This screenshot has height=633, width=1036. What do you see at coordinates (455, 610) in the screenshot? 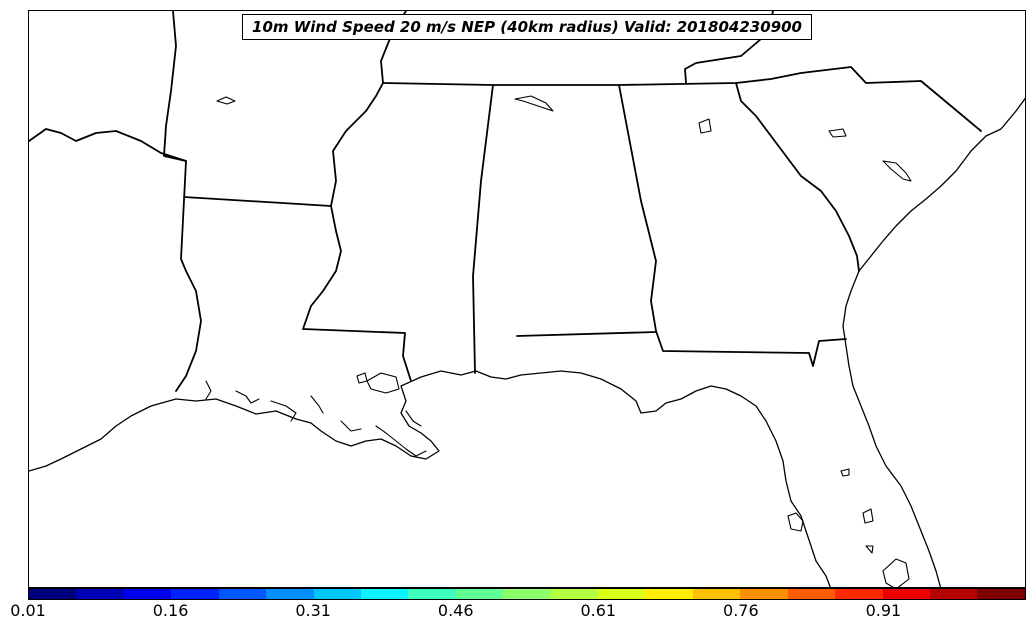
I see `colorbar-tick-label: 0.46` at bounding box center [455, 610].